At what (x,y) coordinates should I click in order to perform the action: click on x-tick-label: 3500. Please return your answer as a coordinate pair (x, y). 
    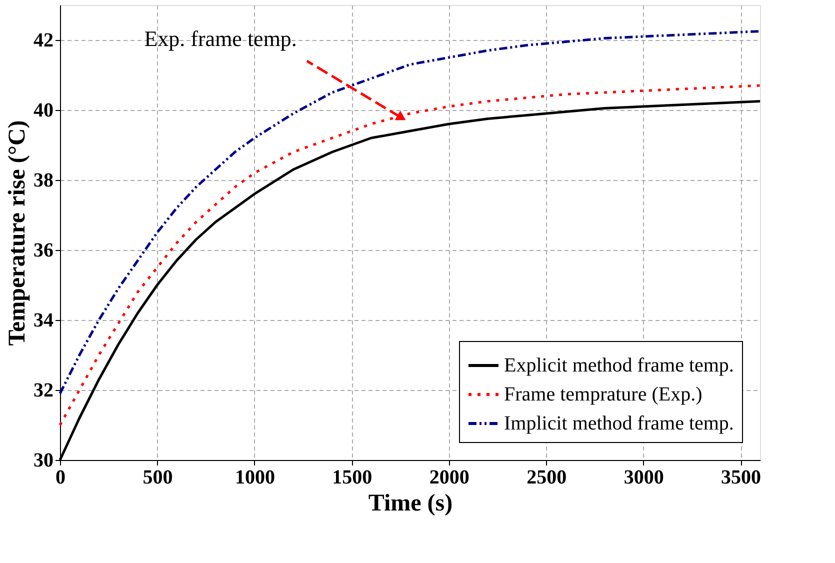
    Looking at the image, I should click on (741, 477).